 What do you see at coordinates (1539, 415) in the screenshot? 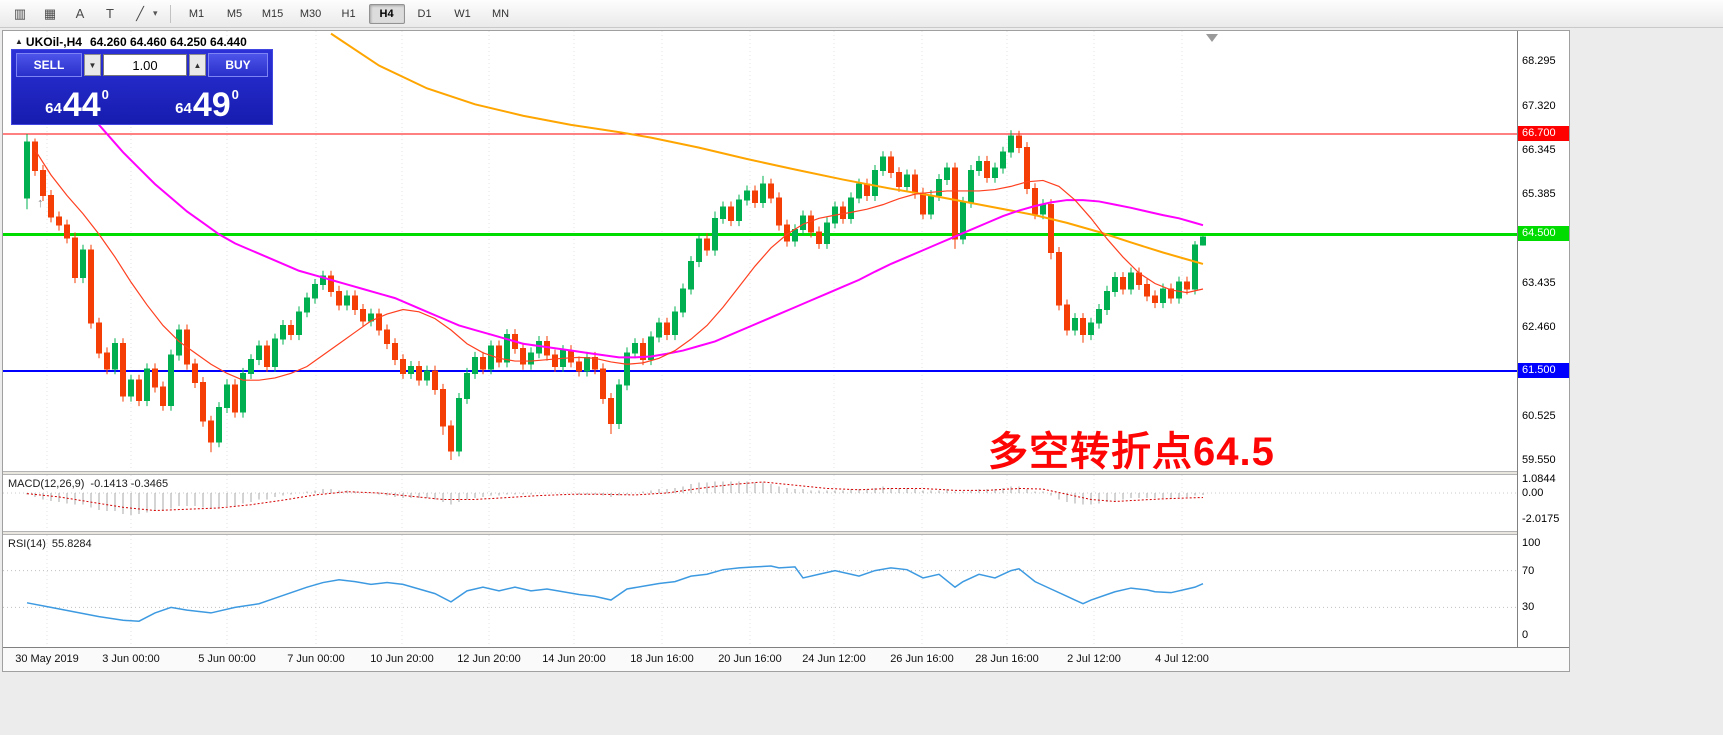
I see `price-axis-label: 60.525` at bounding box center [1539, 415].